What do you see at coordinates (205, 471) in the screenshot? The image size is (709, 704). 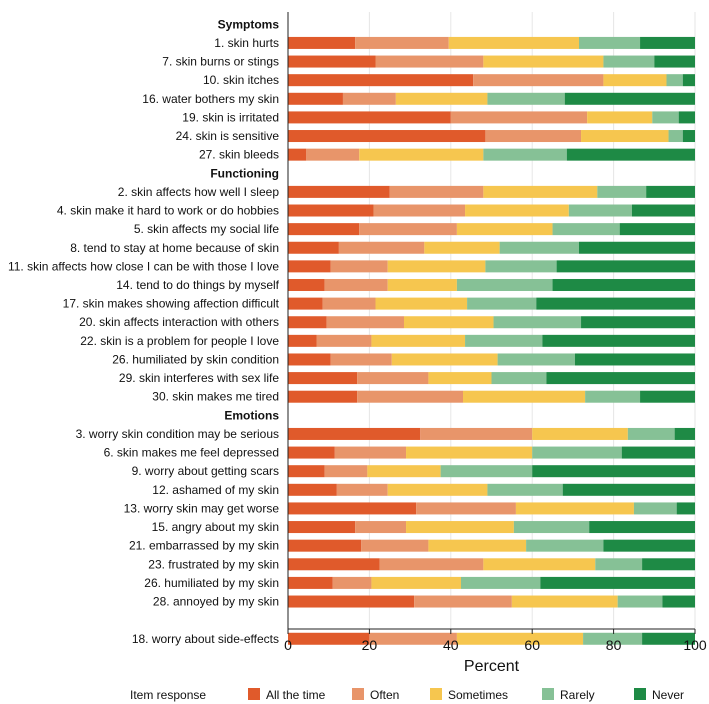 I see `row-label: 9. worry about getting scars` at bounding box center [205, 471].